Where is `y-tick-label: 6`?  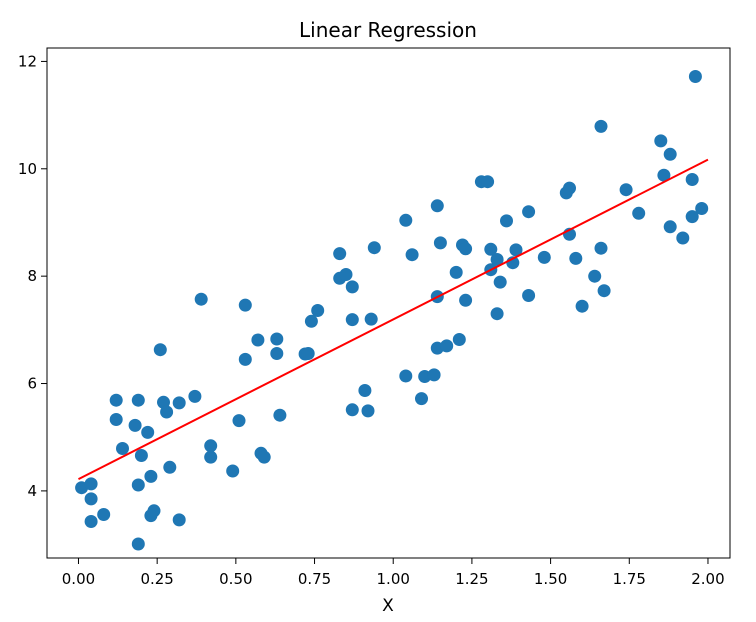 y-tick-label: 6 is located at coordinates (32, 384).